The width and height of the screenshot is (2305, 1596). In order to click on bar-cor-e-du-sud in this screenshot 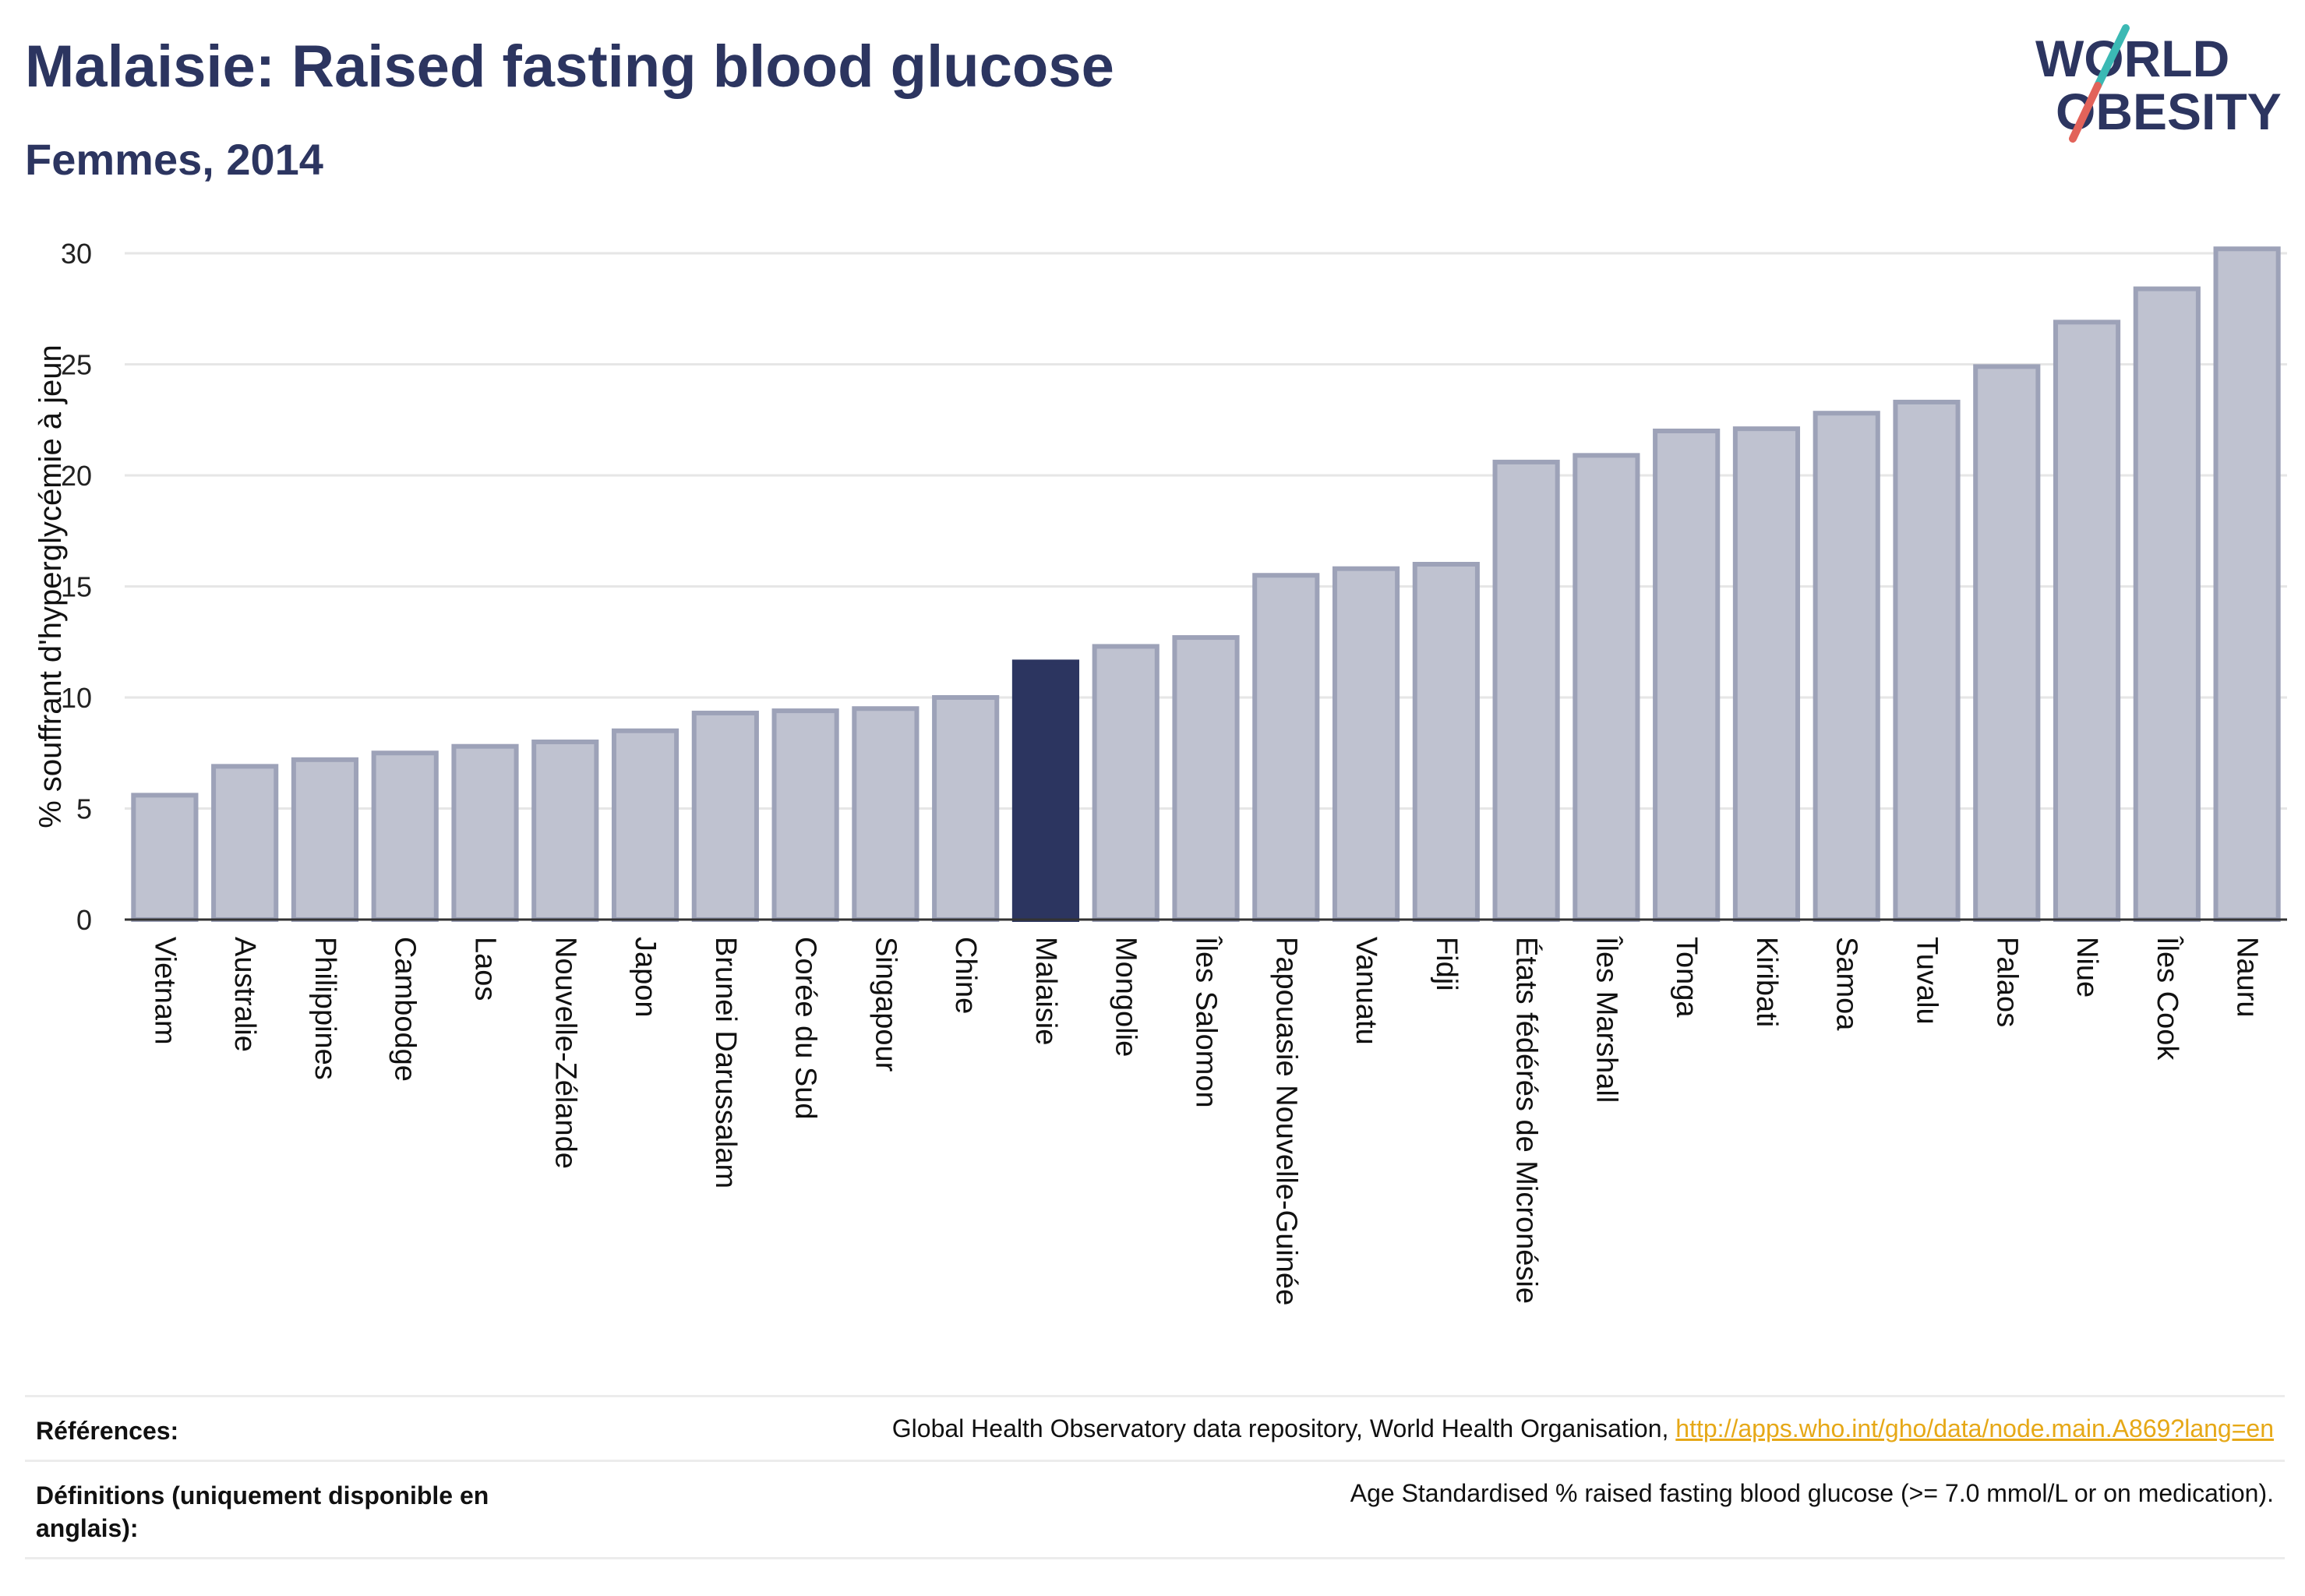, I will do `click(805, 815)`.